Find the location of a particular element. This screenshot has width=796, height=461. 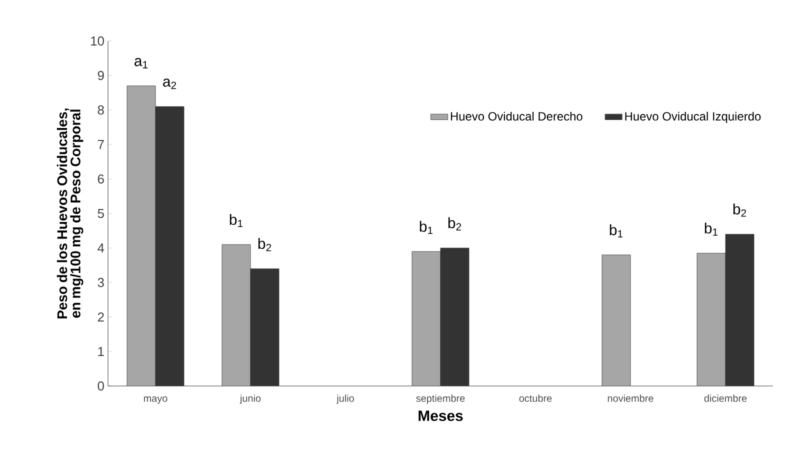

x-tick-label: septiembre is located at coordinates (440, 399).